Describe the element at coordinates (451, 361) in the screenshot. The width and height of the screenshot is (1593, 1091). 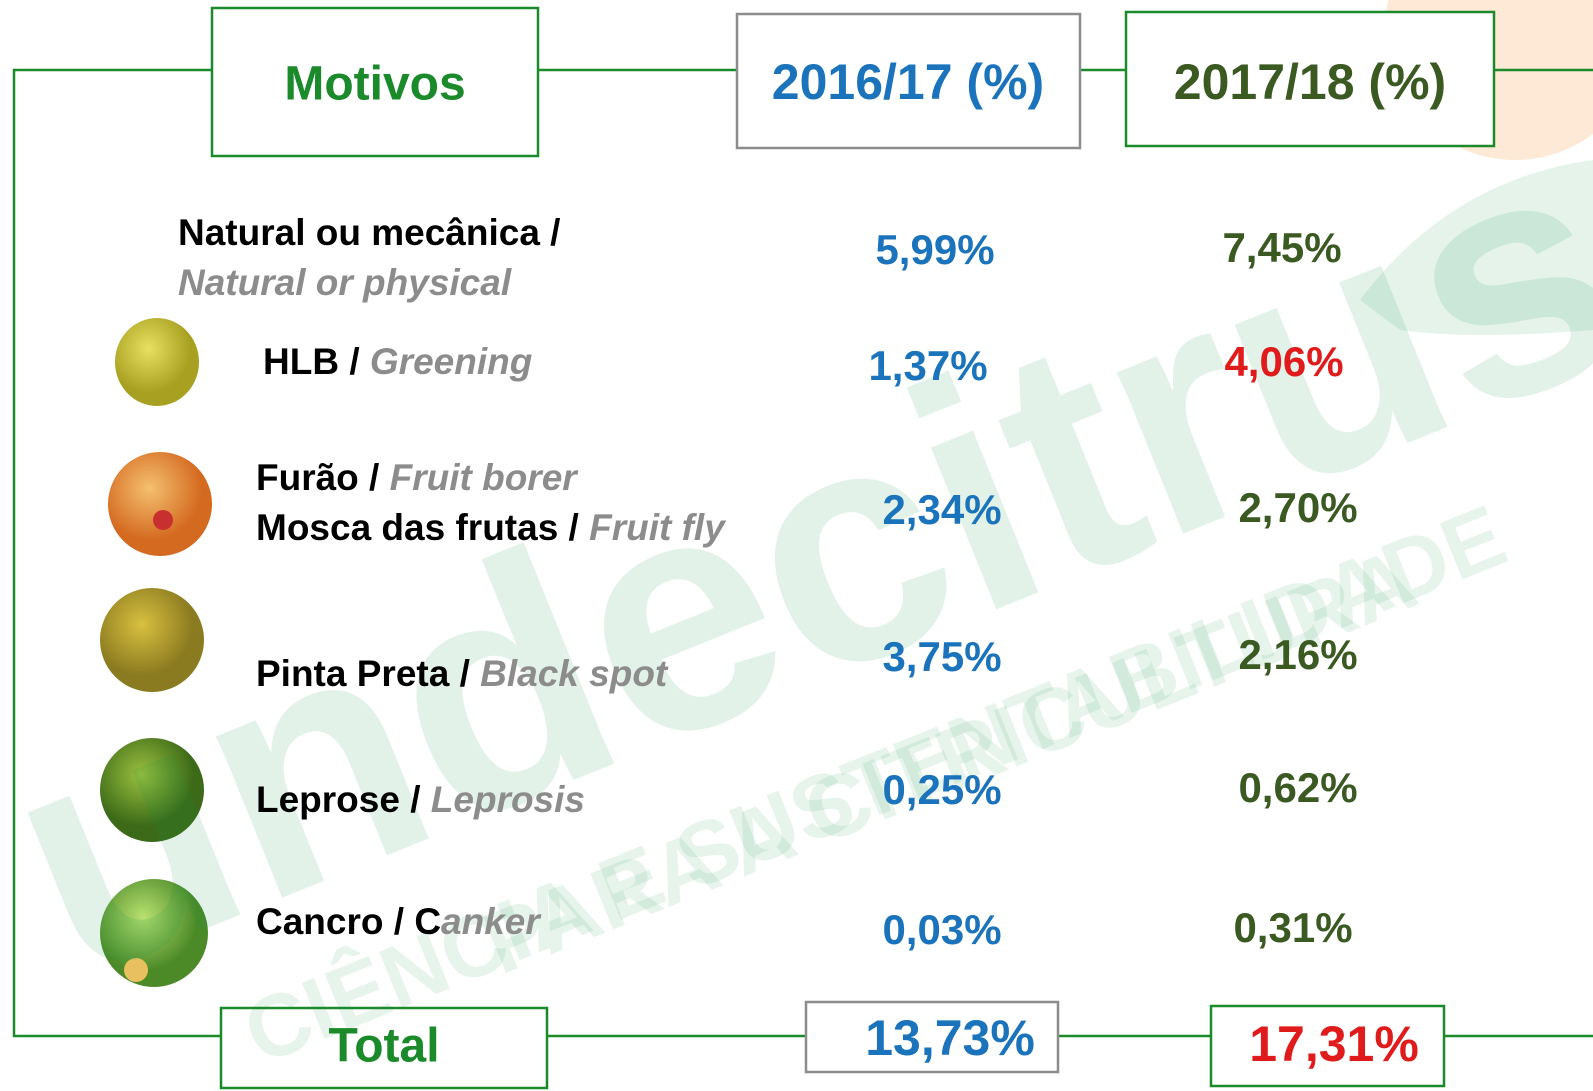
I see `label-en: Greening` at that location.